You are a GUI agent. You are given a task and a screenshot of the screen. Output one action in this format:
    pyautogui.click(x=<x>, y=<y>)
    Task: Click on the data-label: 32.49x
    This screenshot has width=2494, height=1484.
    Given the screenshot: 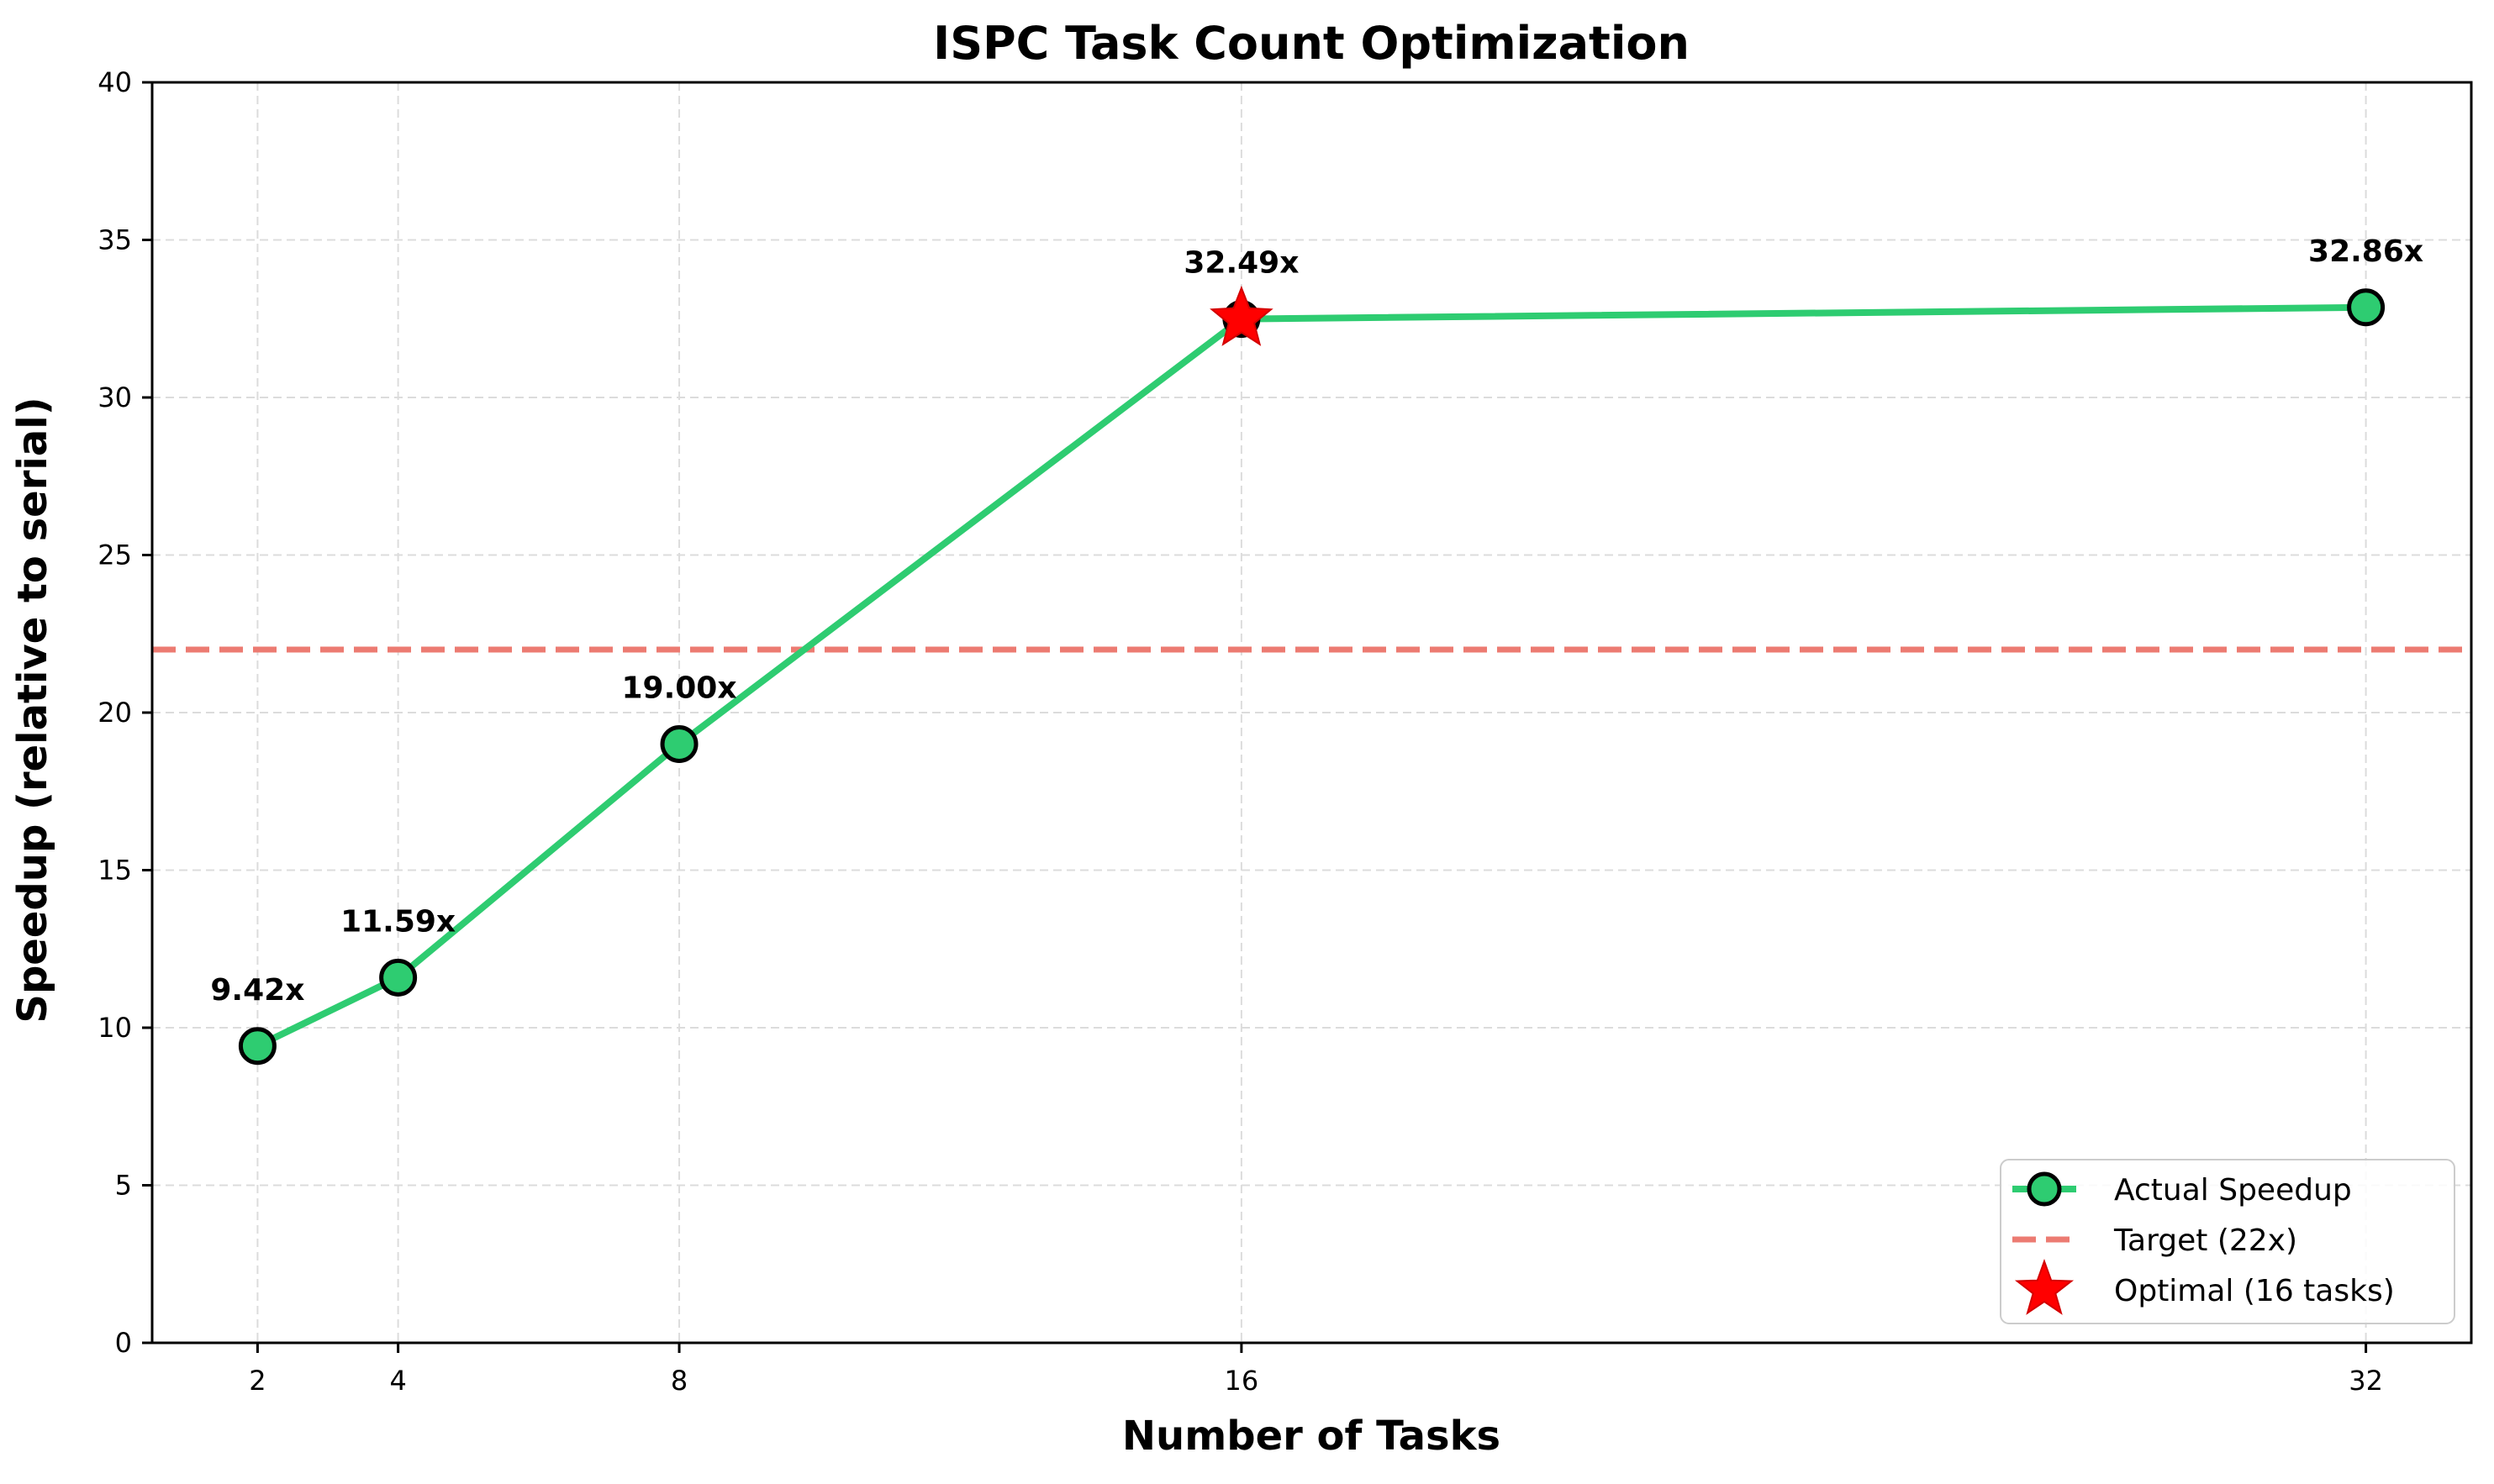 What is the action you would take?
    pyautogui.click(x=1241, y=264)
    